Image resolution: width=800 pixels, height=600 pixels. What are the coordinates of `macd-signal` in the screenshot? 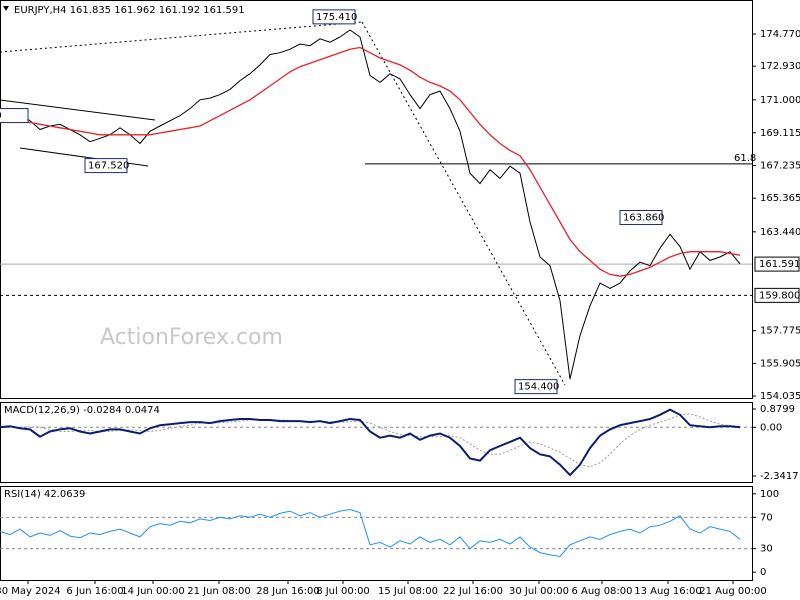 It's located at (370, 440).